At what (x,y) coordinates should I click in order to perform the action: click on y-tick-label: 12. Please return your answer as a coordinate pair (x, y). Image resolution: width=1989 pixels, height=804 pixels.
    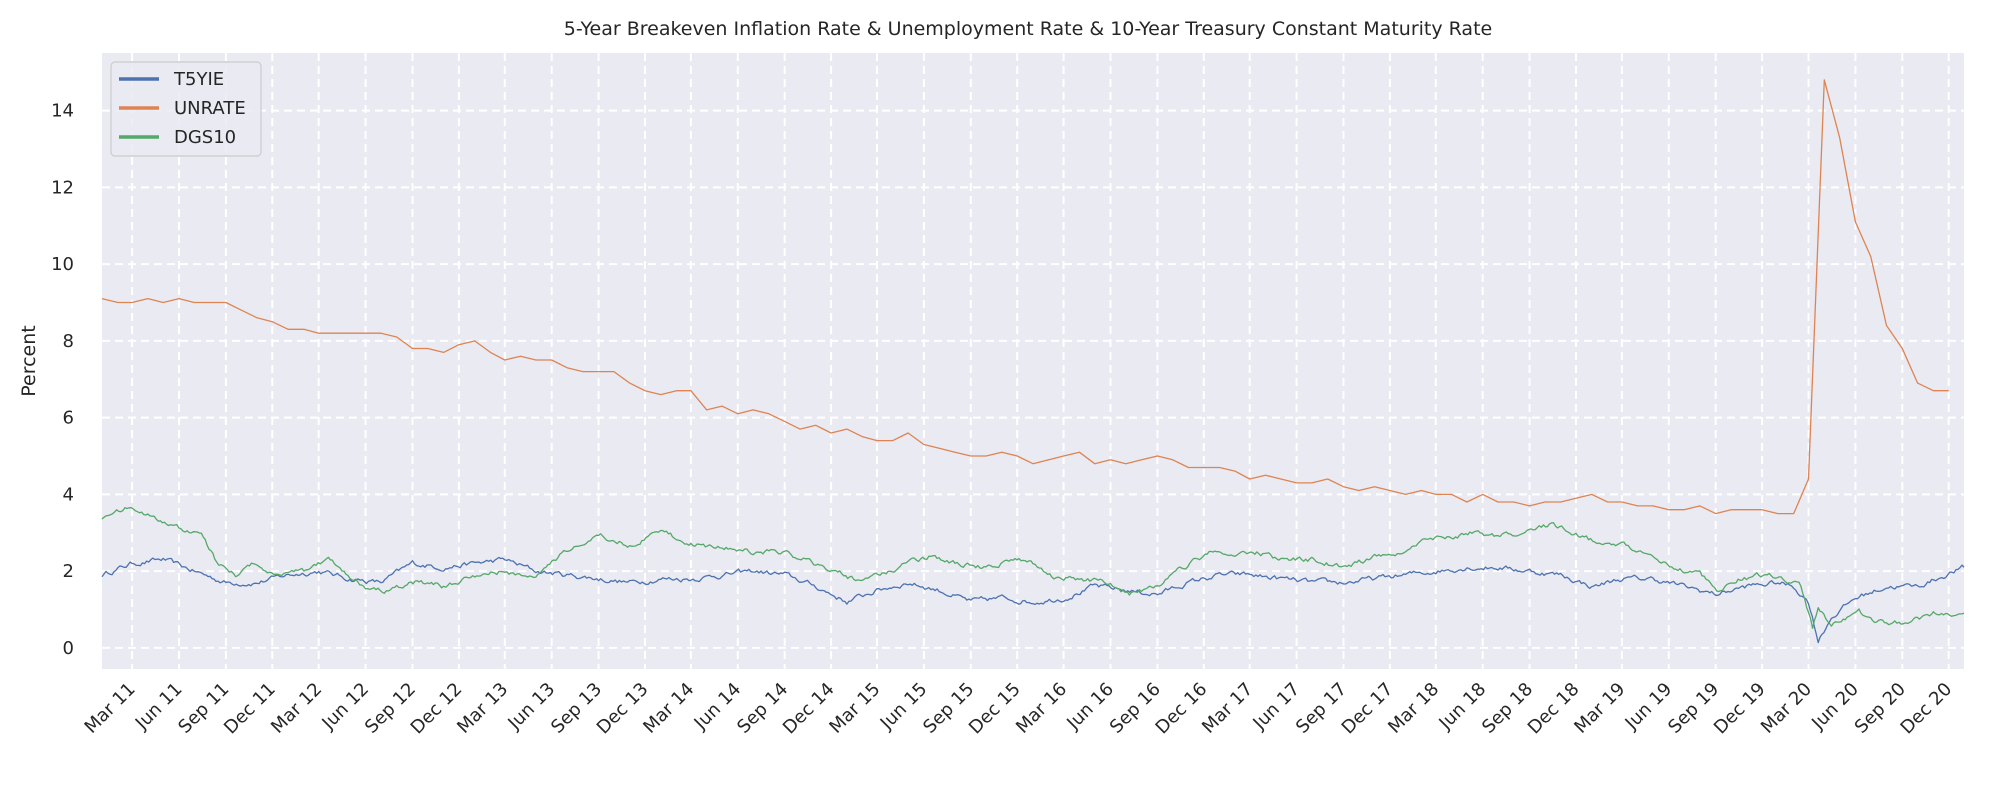
    Looking at the image, I should click on (62, 187).